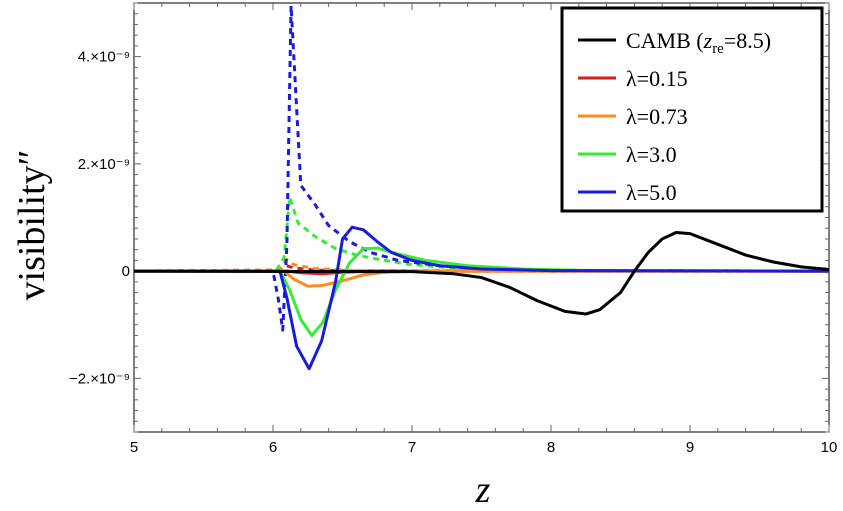  Describe the element at coordinates (690, 447) in the screenshot. I see `x-tick-label: 9` at that location.